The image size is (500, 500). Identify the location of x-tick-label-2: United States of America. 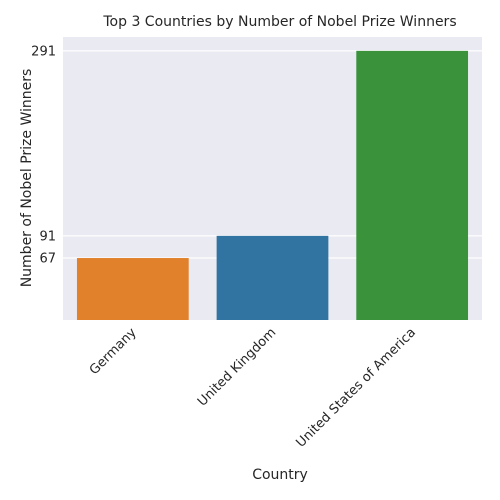
(356, 387).